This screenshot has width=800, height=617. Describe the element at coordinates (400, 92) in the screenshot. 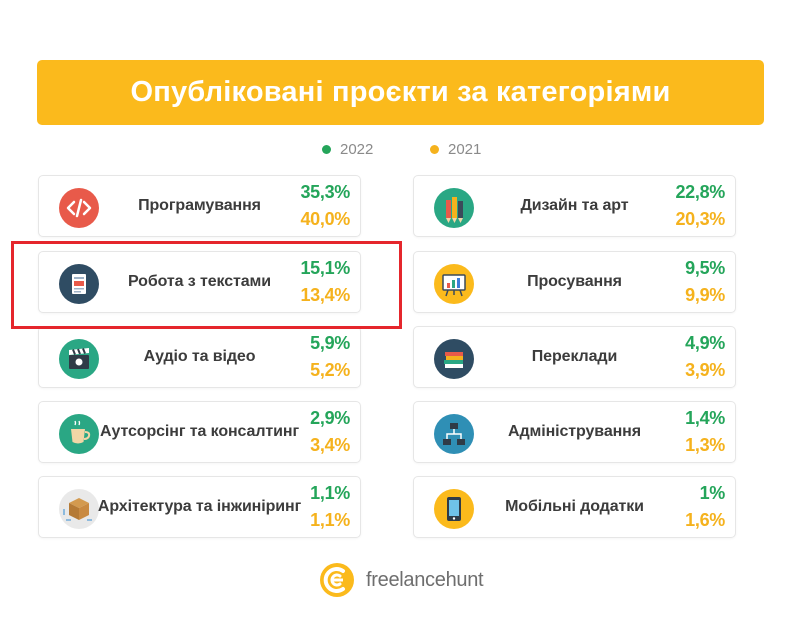

I see `page-title: Опубліковані проєкти за категоріями` at that location.